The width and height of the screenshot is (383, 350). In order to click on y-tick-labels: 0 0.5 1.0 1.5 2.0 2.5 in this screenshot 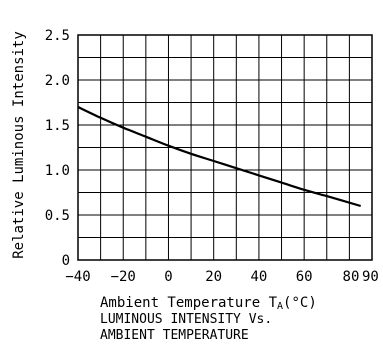, I will do `click(57, 148)`.